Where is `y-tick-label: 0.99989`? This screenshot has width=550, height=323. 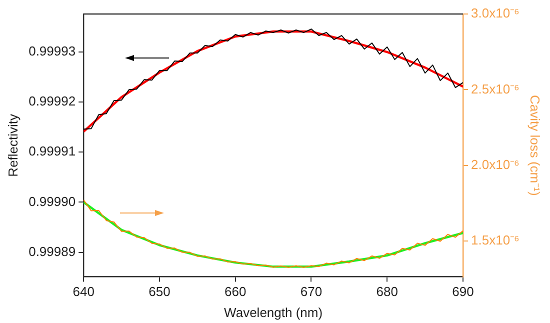
y-tick-label: 0.99989 is located at coordinates (52, 251).